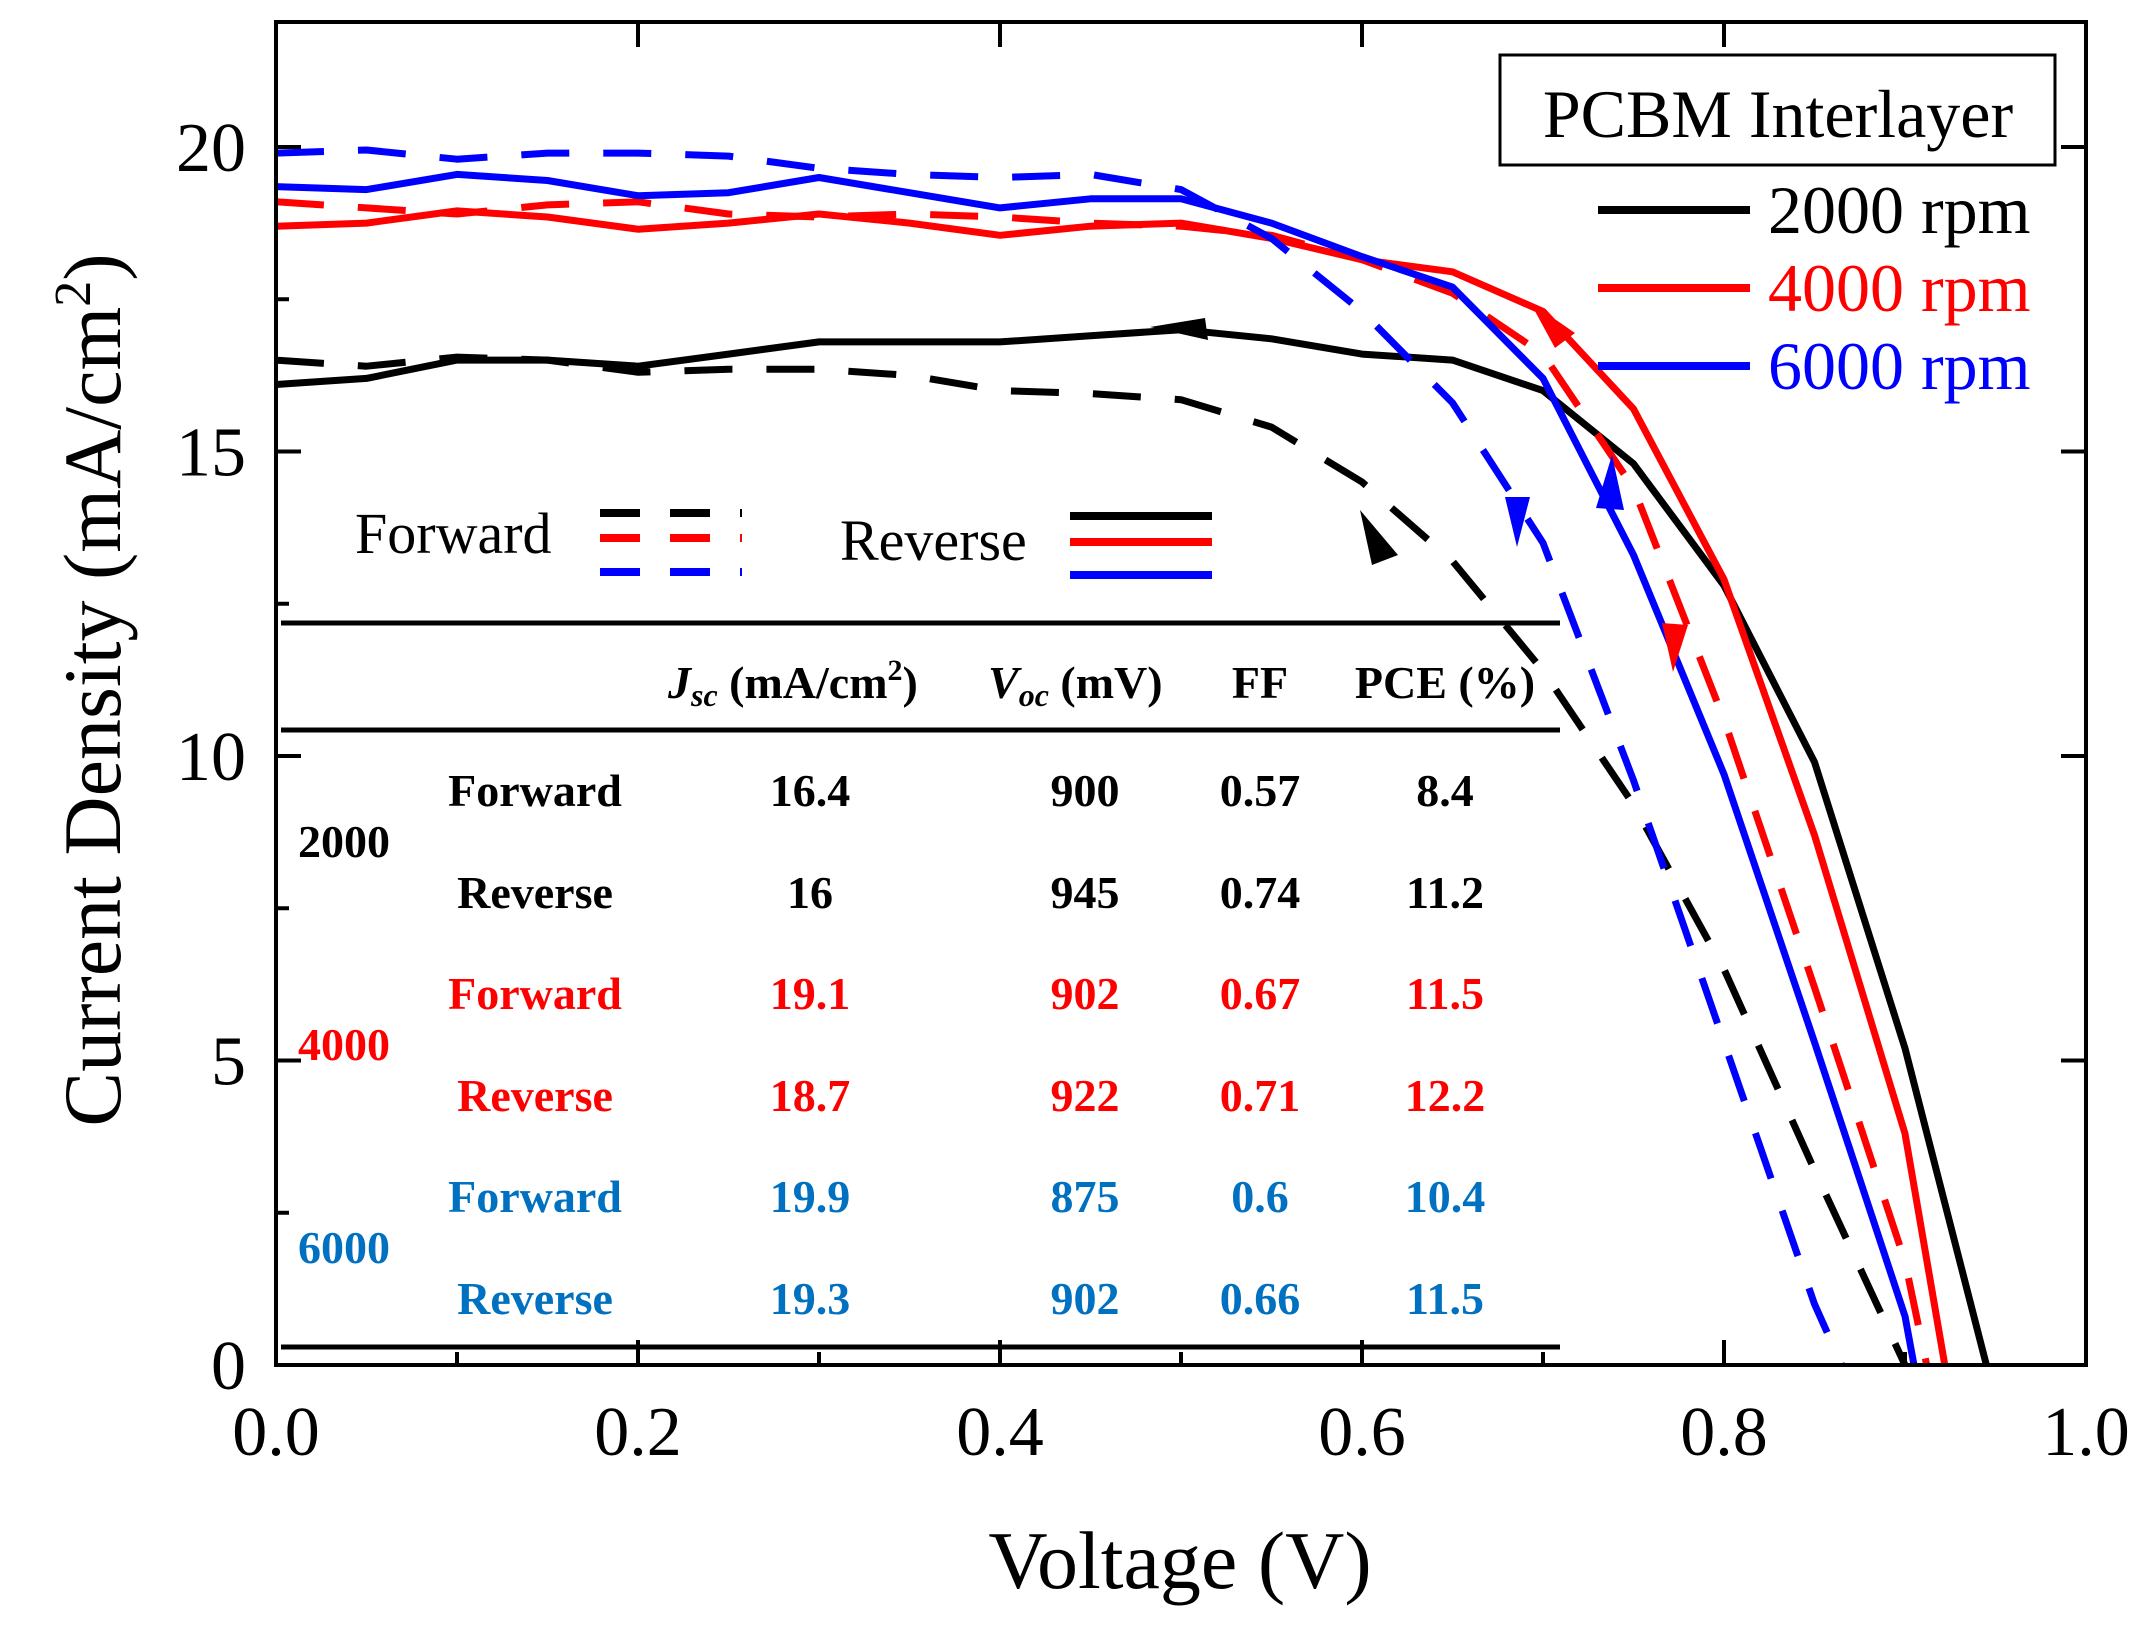 This screenshot has height=1627, width=2155. I want to click on legend-label-6000: 6000 rpm, so click(1899, 366).